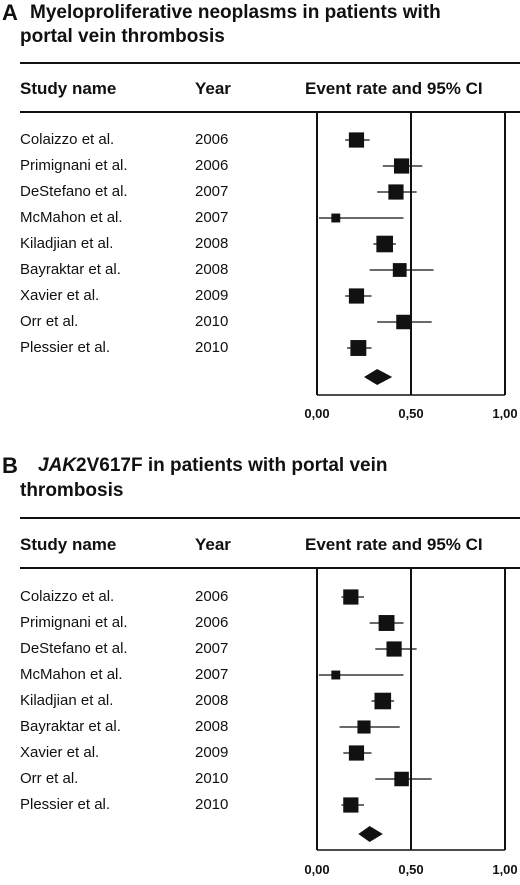 This screenshot has width=520, height=885. I want to click on title-italic-prefix: JAK, so click(57, 465).